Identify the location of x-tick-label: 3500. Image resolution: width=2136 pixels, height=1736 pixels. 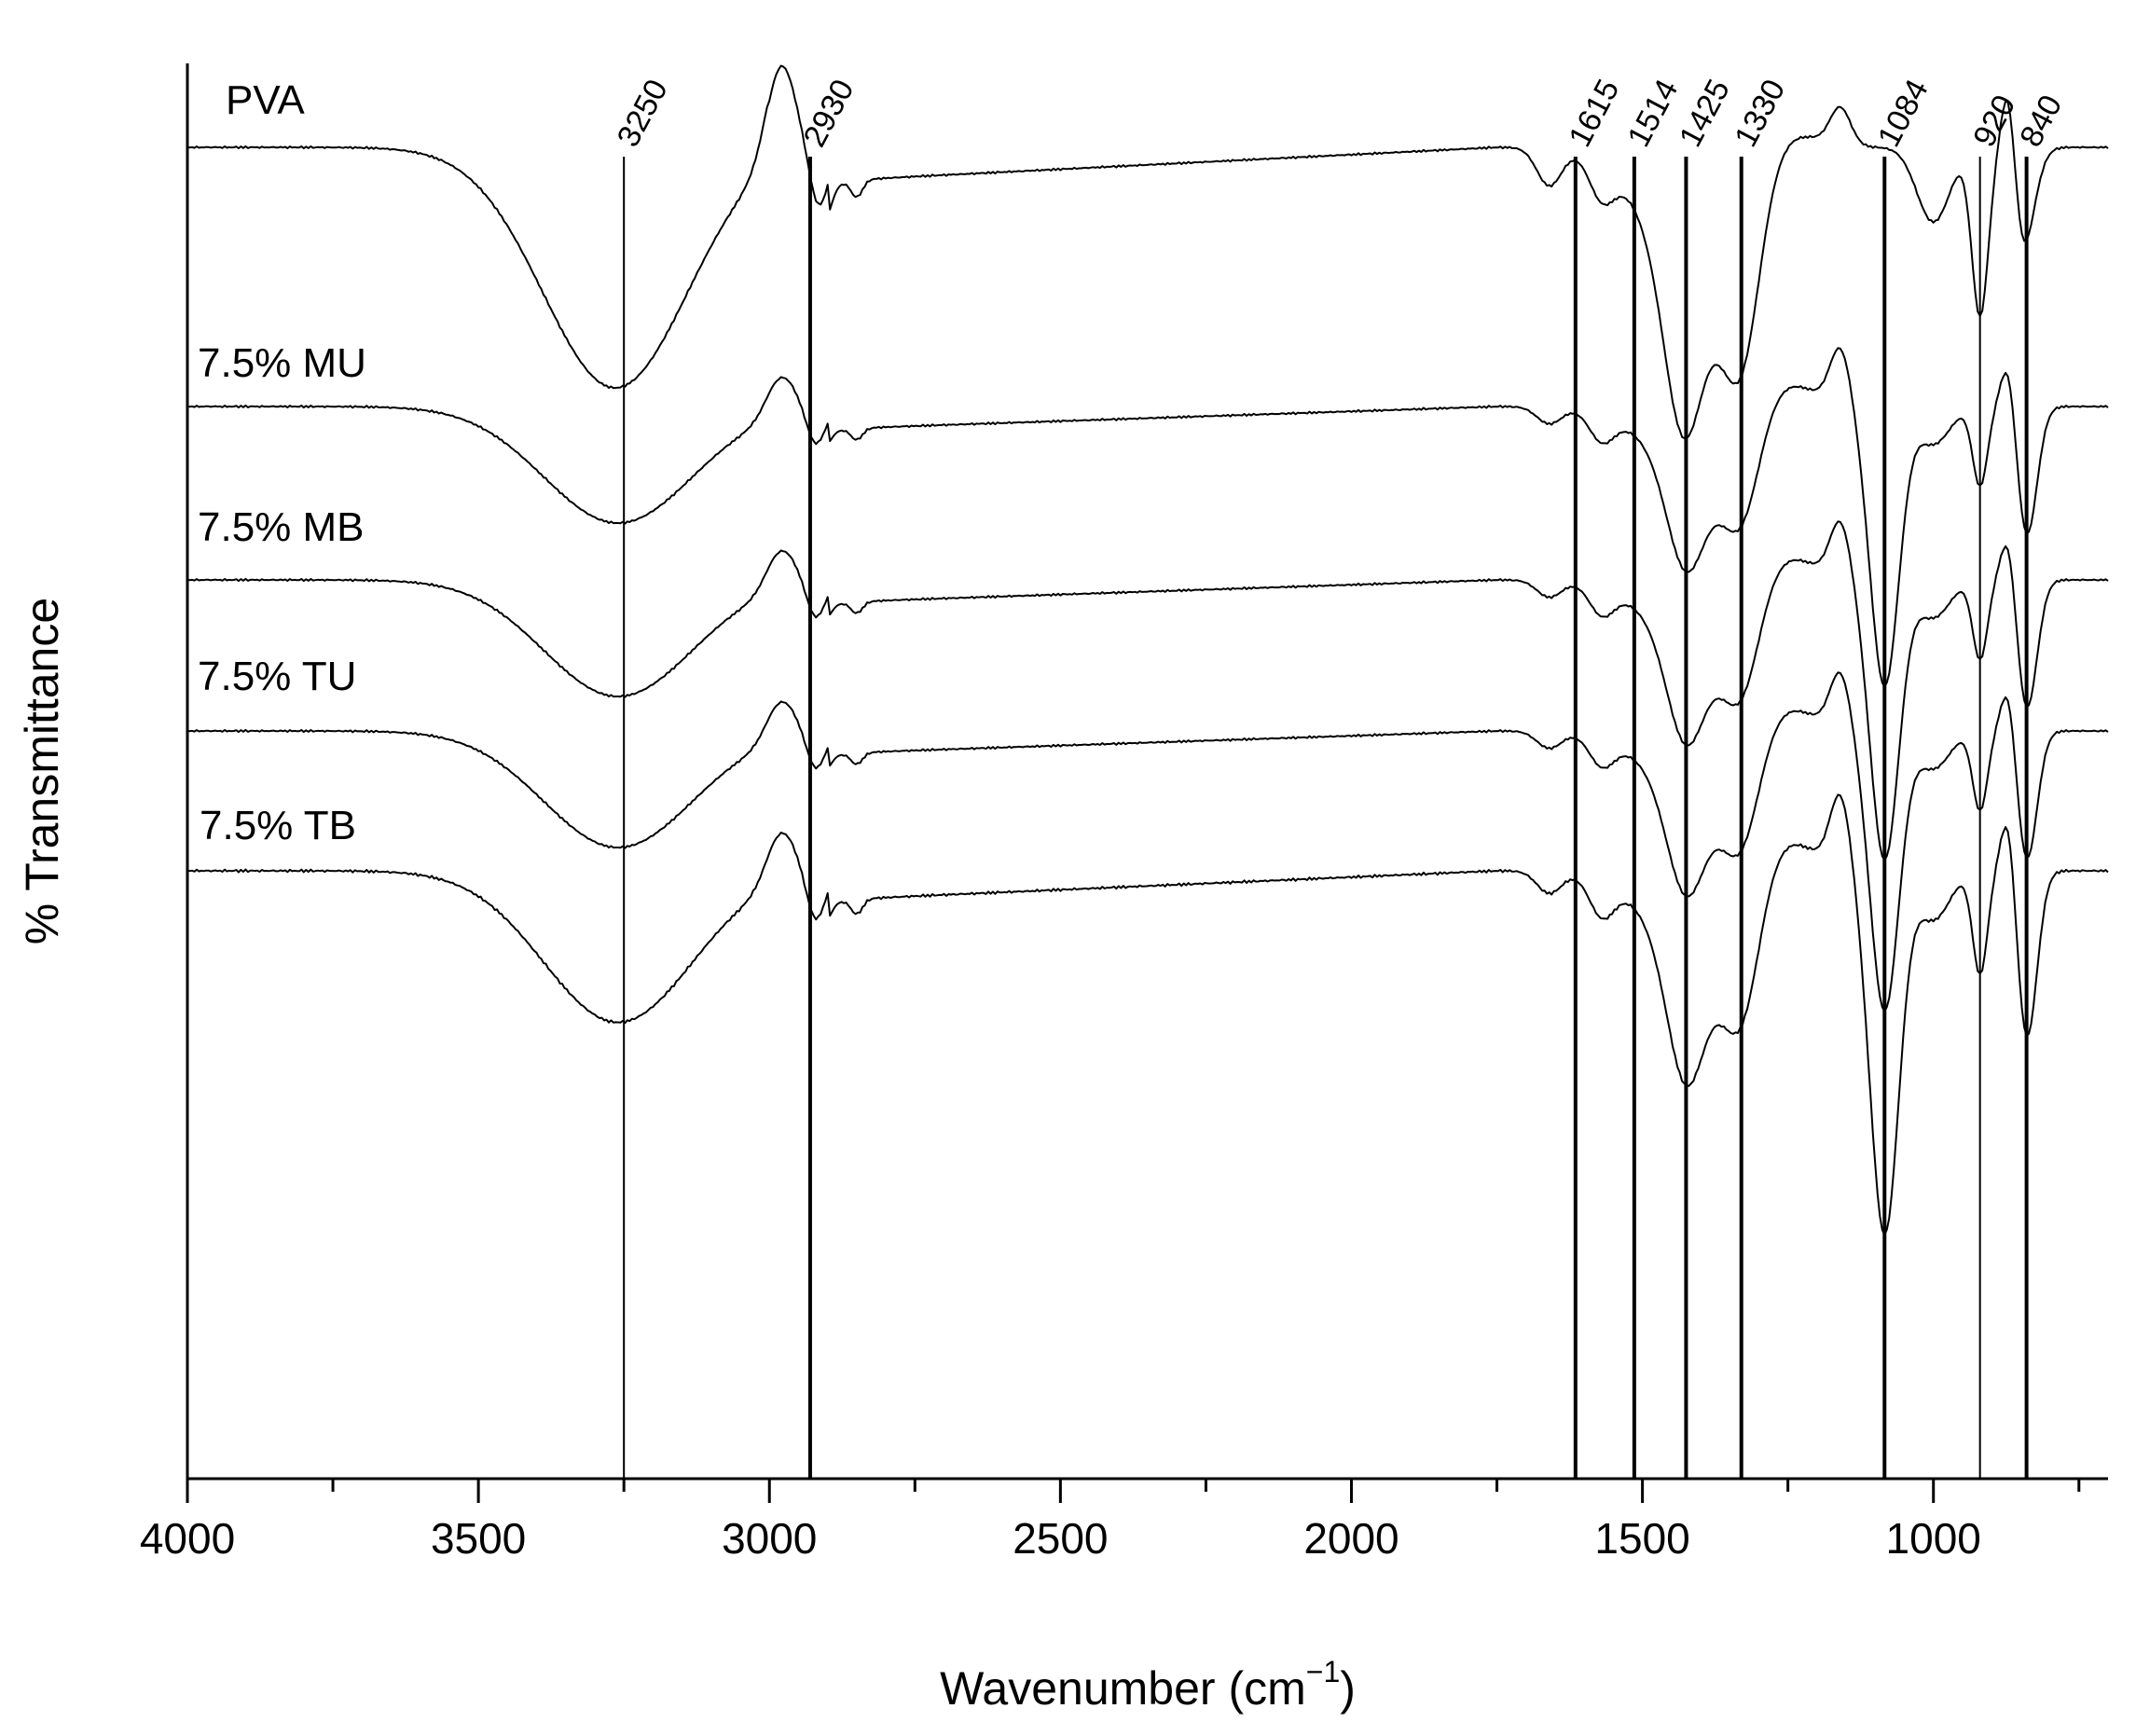
(478, 1538).